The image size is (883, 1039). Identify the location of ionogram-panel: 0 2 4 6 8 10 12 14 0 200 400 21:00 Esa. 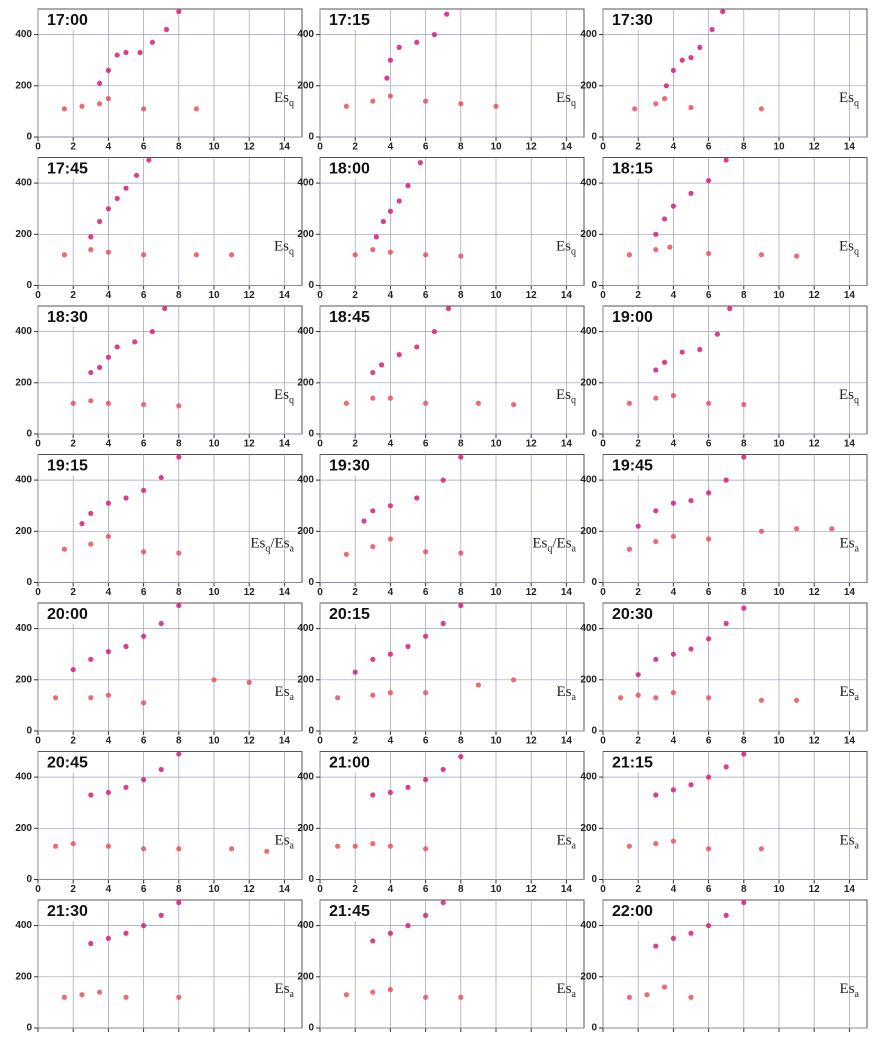
(441, 823).